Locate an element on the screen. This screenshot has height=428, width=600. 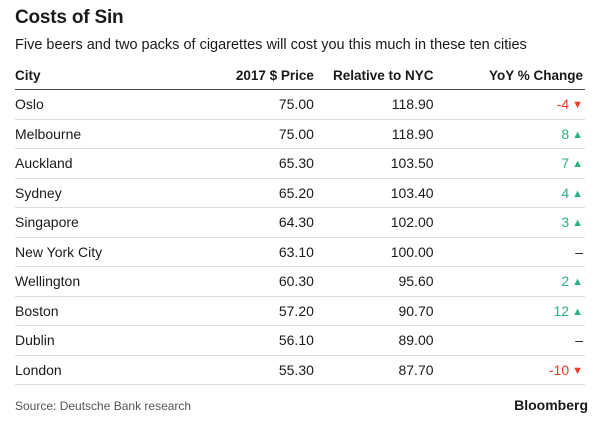
cell-yoy: 7 ▲ is located at coordinates (509, 163).